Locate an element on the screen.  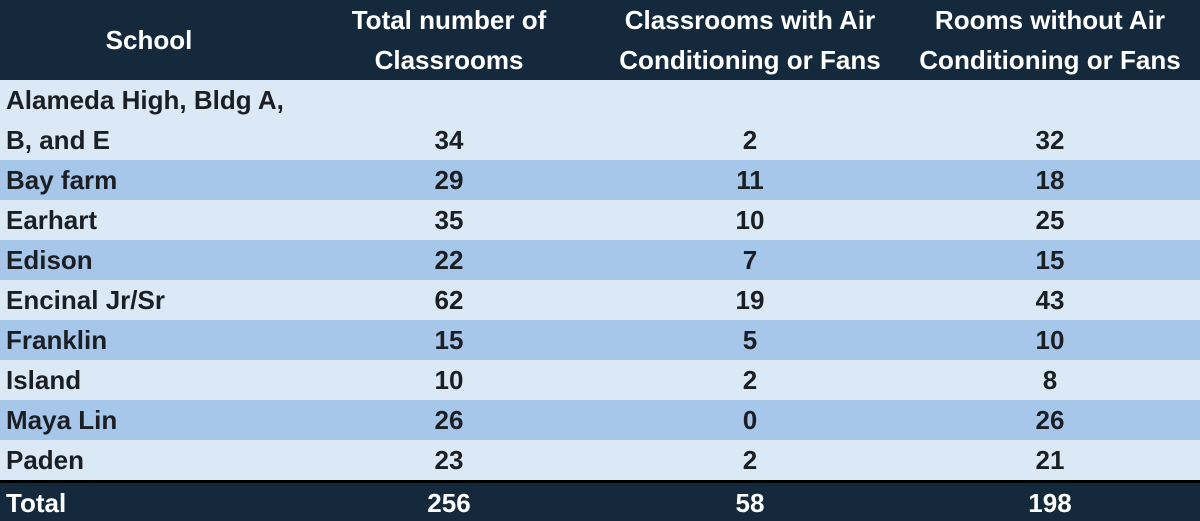
without-ac-cell: 18 is located at coordinates (1050, 180).